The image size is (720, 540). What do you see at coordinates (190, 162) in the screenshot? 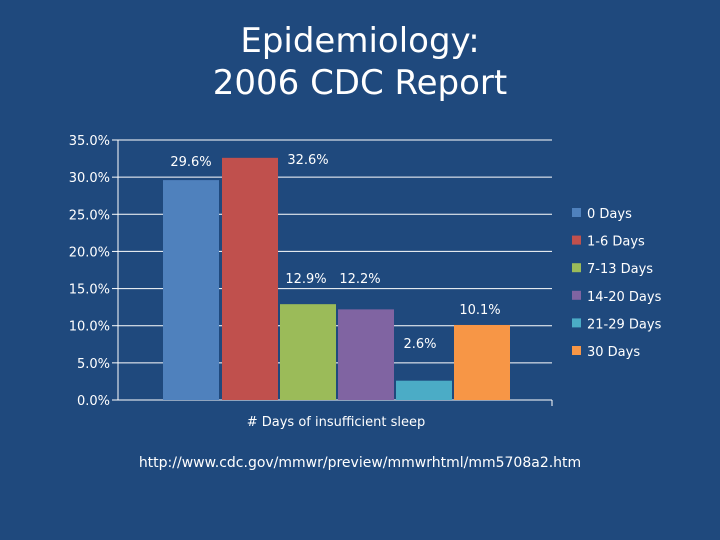
I see `data-label: 29.6%` at bounding box center [190, 162].